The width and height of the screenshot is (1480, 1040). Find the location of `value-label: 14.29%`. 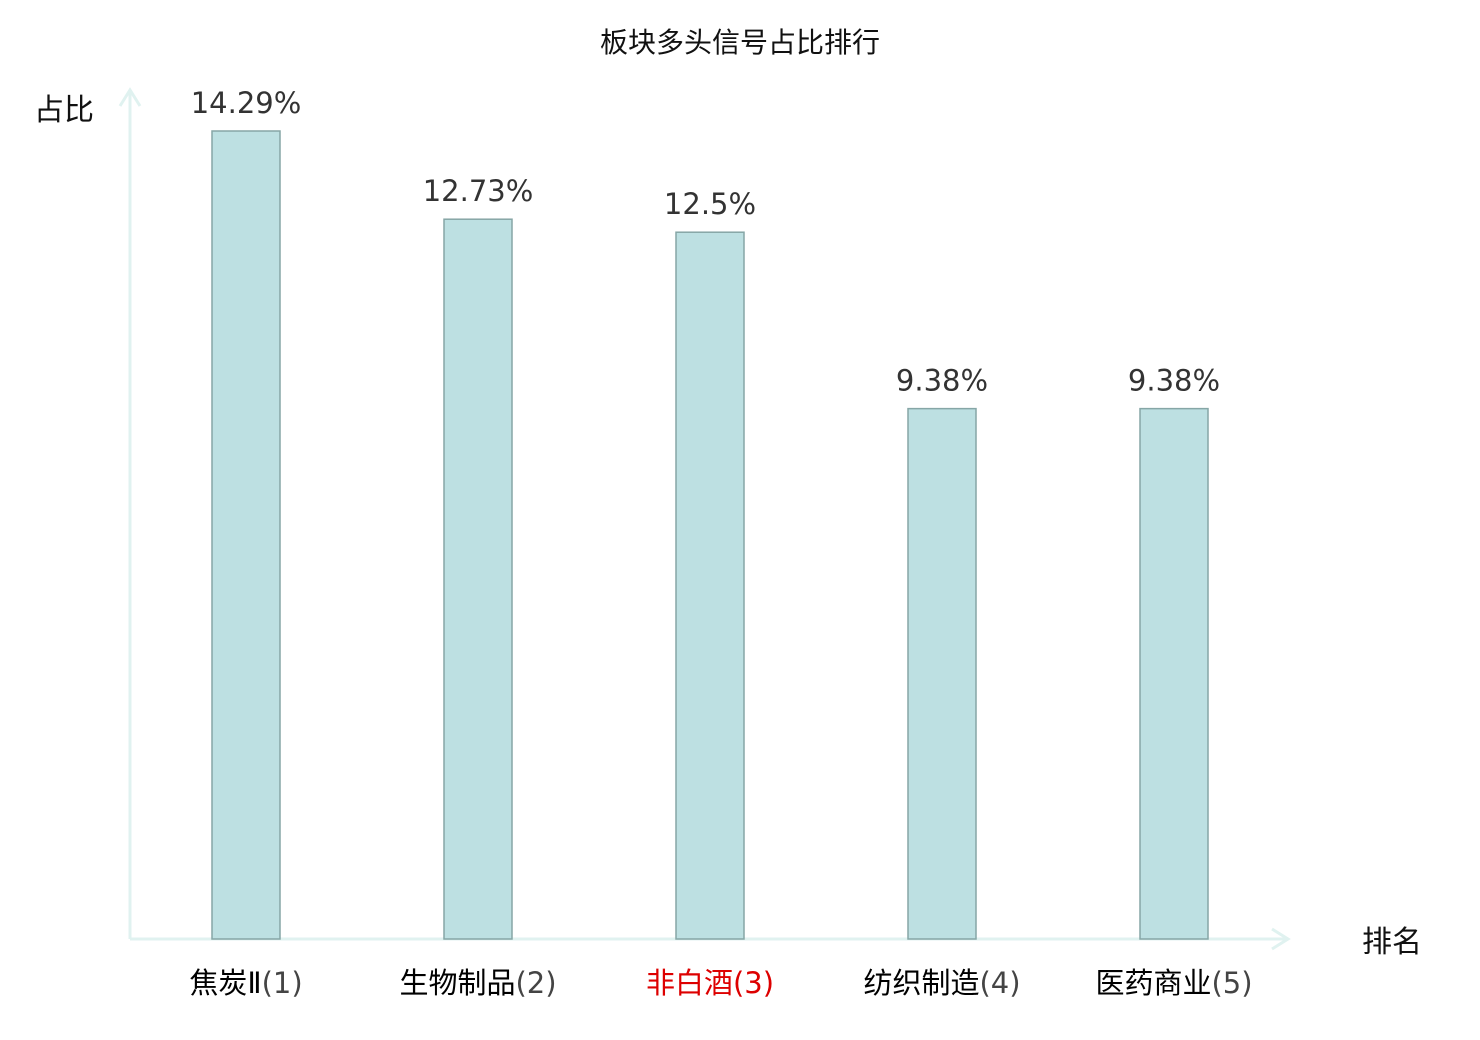

value-label: 14.29% is located at coordinates (246, 103).